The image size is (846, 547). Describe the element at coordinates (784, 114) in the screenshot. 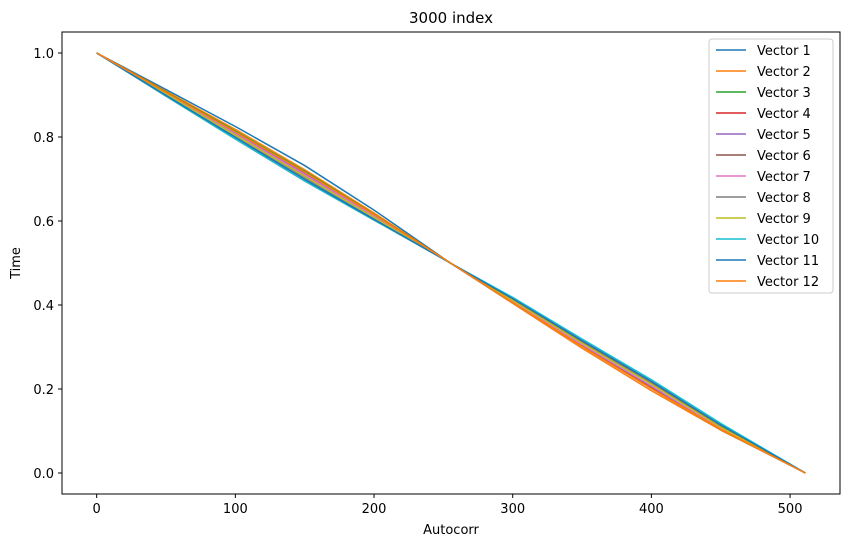

I see `legend-label-4: Vector 4` at that location.